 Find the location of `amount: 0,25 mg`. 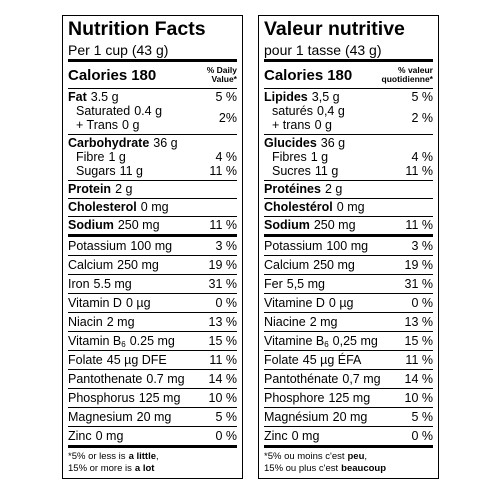

amount: 0,25 mg is located at coordinates (355, 341).